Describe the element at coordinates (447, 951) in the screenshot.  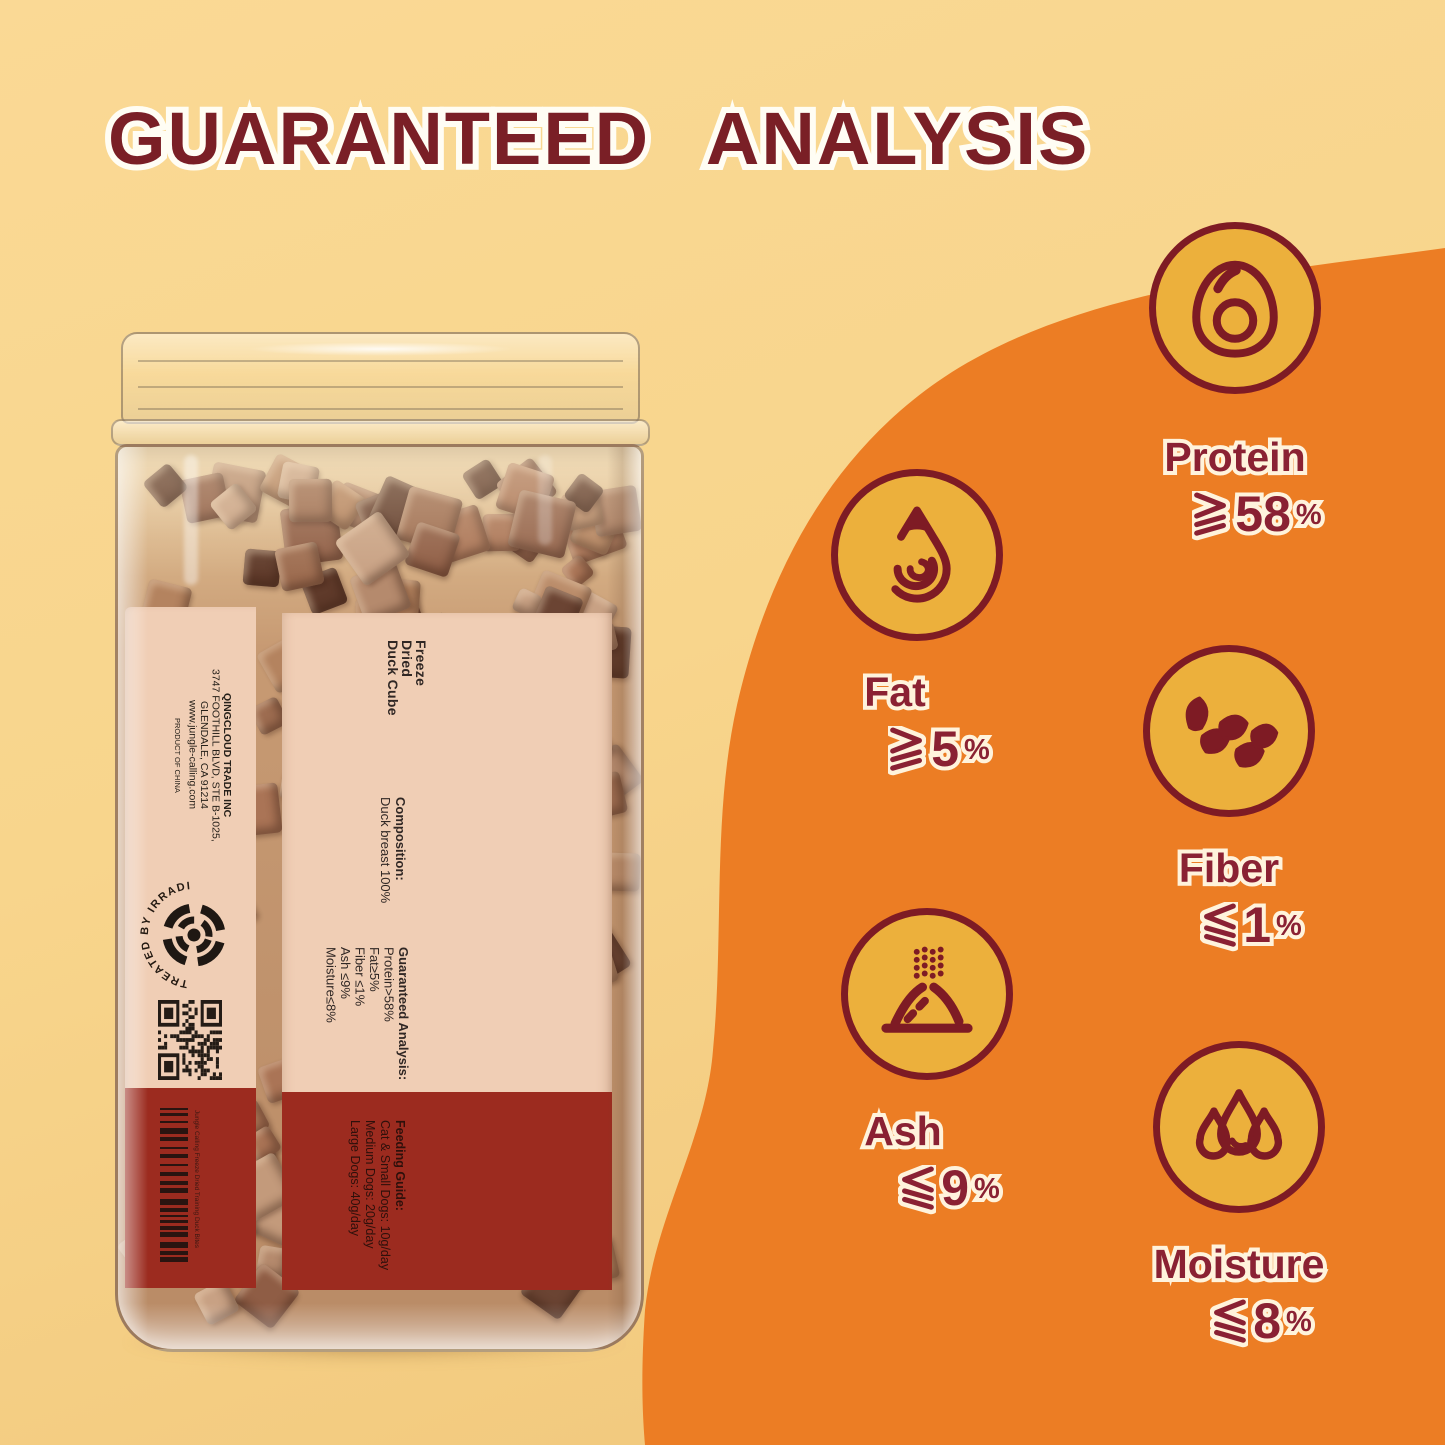
I see `label-front-panel` at that location.